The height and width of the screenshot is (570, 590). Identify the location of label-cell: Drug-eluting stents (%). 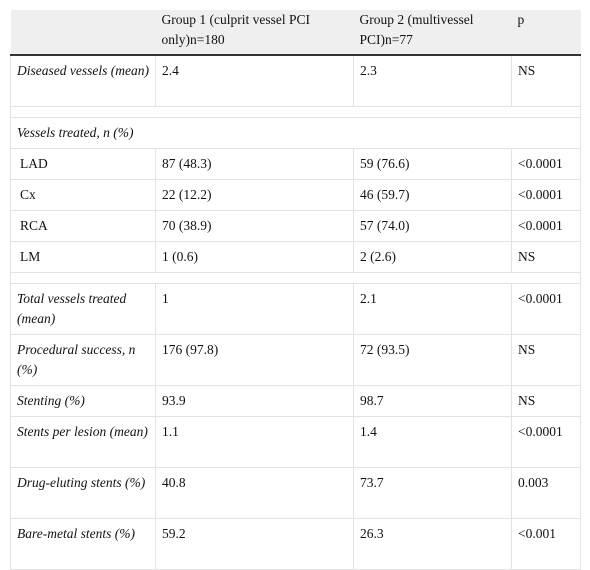
(83, 493).